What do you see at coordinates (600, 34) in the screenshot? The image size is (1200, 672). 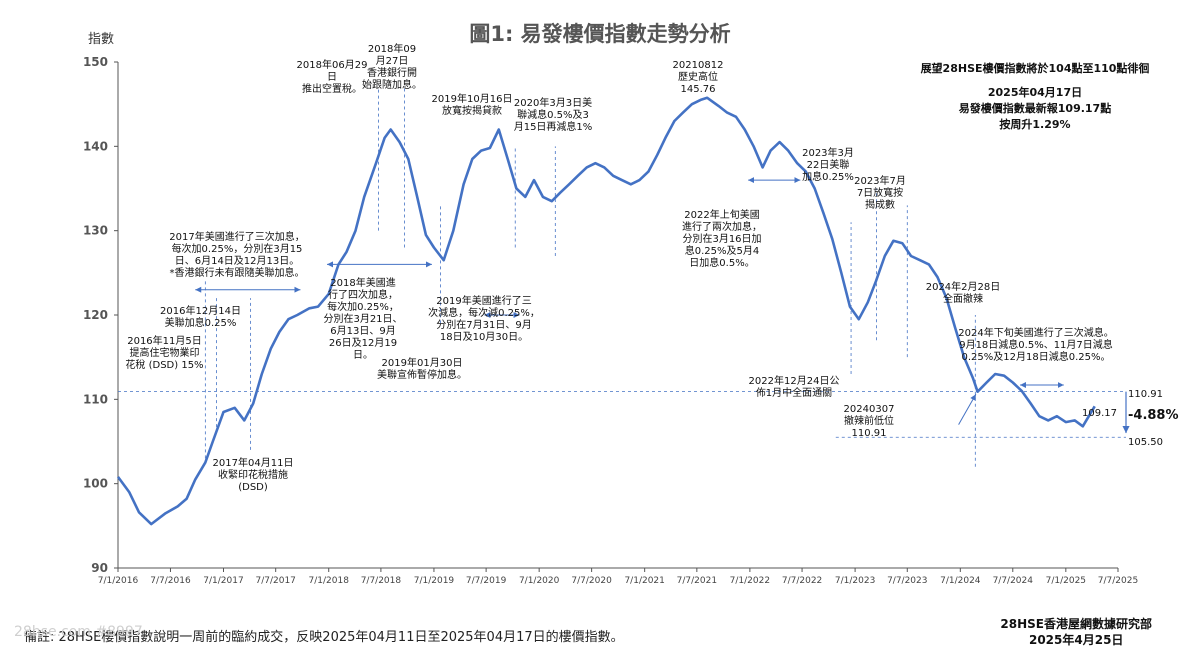 I see `chart-title: 圖1: 易發樓價指數走勢分析` at bounding box center [600, 34].